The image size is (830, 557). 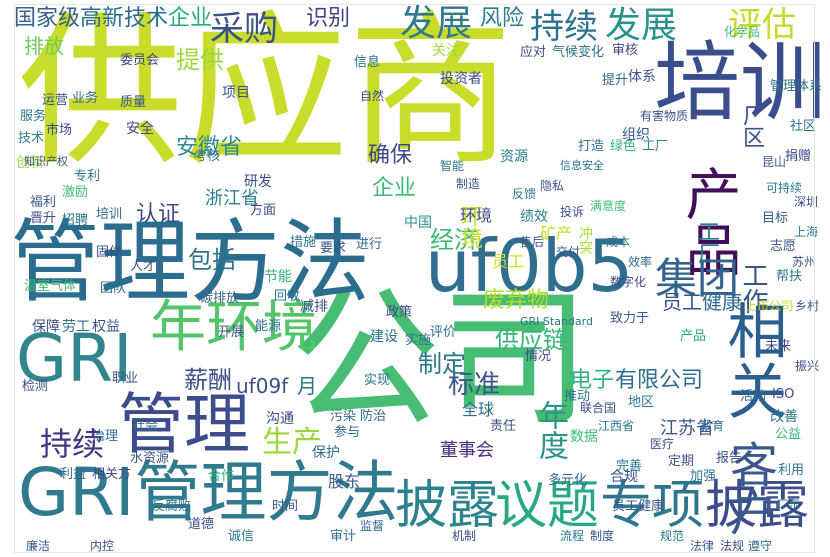 What do you see at coordinates (43, 218) in the screenshot?
I see `cloud-word: 晋升` at bounding box center [43, 218].